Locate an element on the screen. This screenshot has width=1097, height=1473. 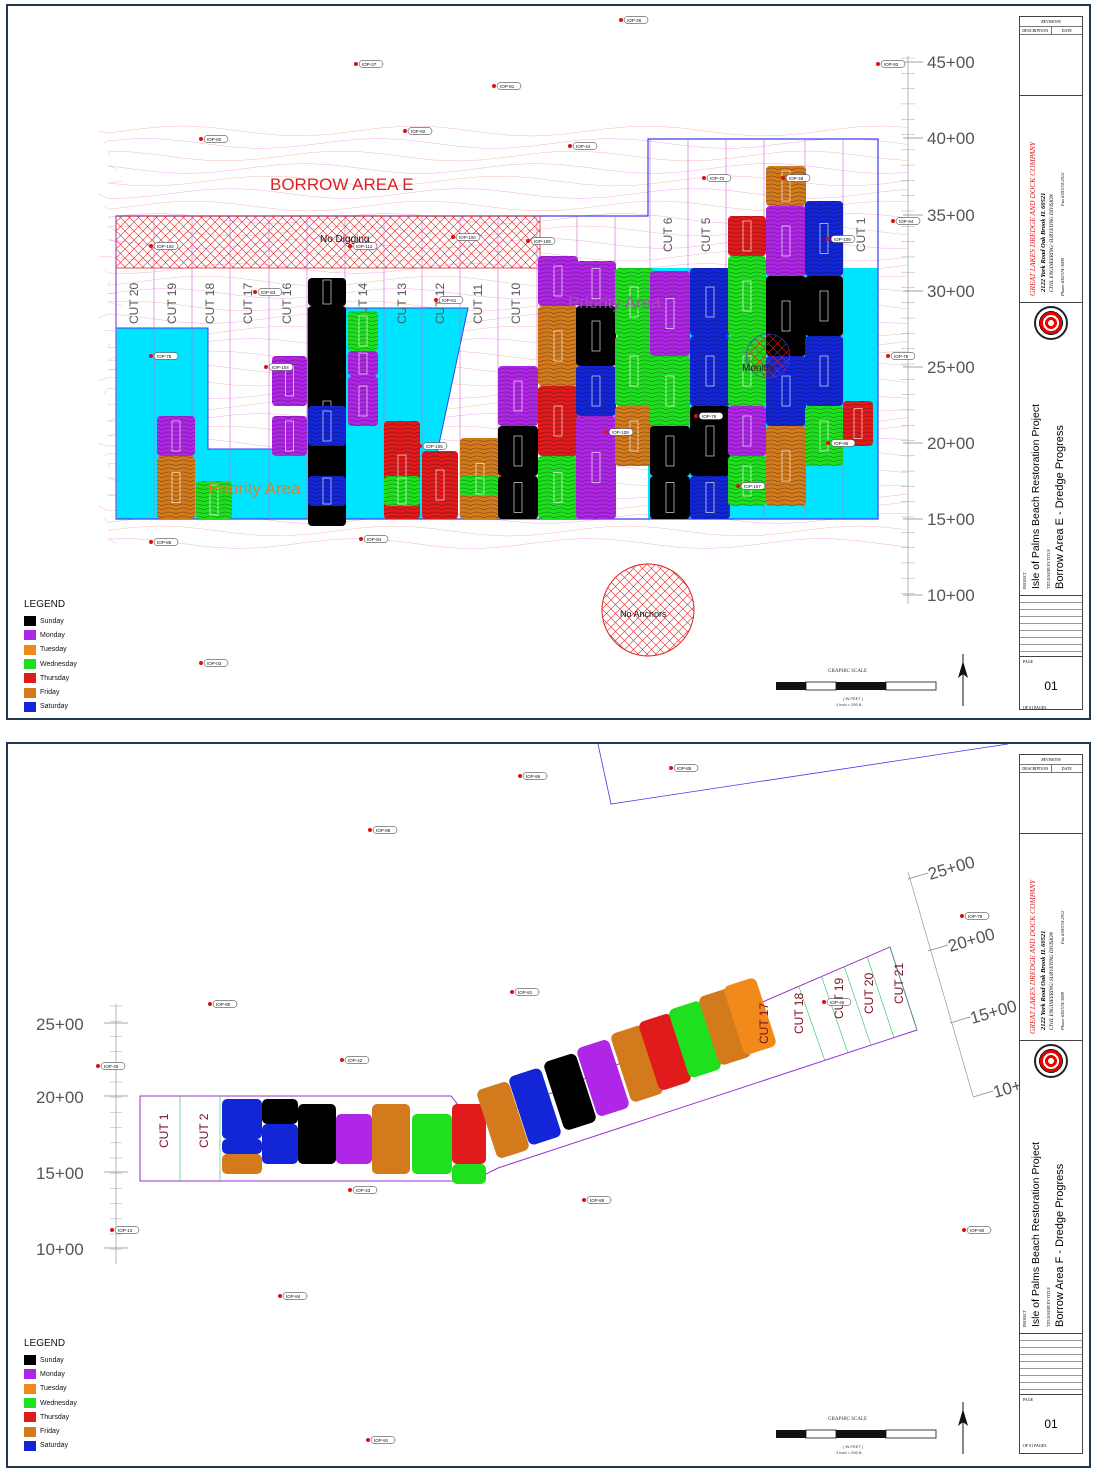
iop-marker: IOP-105 is located at coordinates (433, 446).